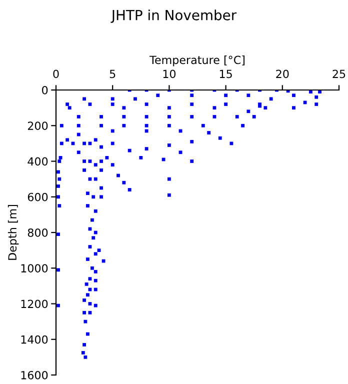 This screenshot has width=348, height=384. What do you see at coordinates (34, 375) in the screenshot?
I see `y-tick-label: 1600` at bounding box center [34, 375].